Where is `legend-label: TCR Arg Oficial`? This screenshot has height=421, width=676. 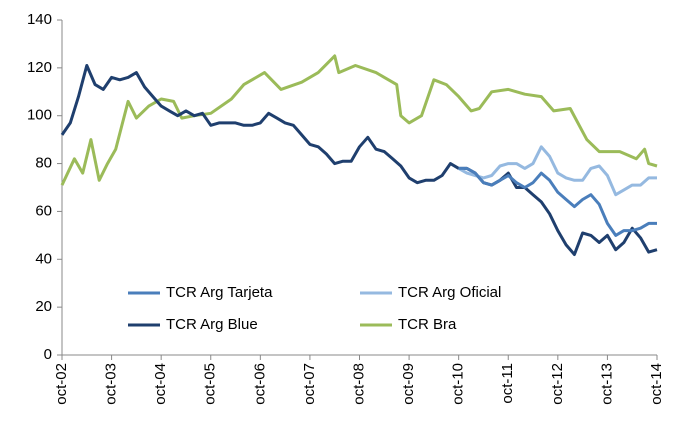
legend-label: TCR Arg Oficial is located at coordinates (449, 292).